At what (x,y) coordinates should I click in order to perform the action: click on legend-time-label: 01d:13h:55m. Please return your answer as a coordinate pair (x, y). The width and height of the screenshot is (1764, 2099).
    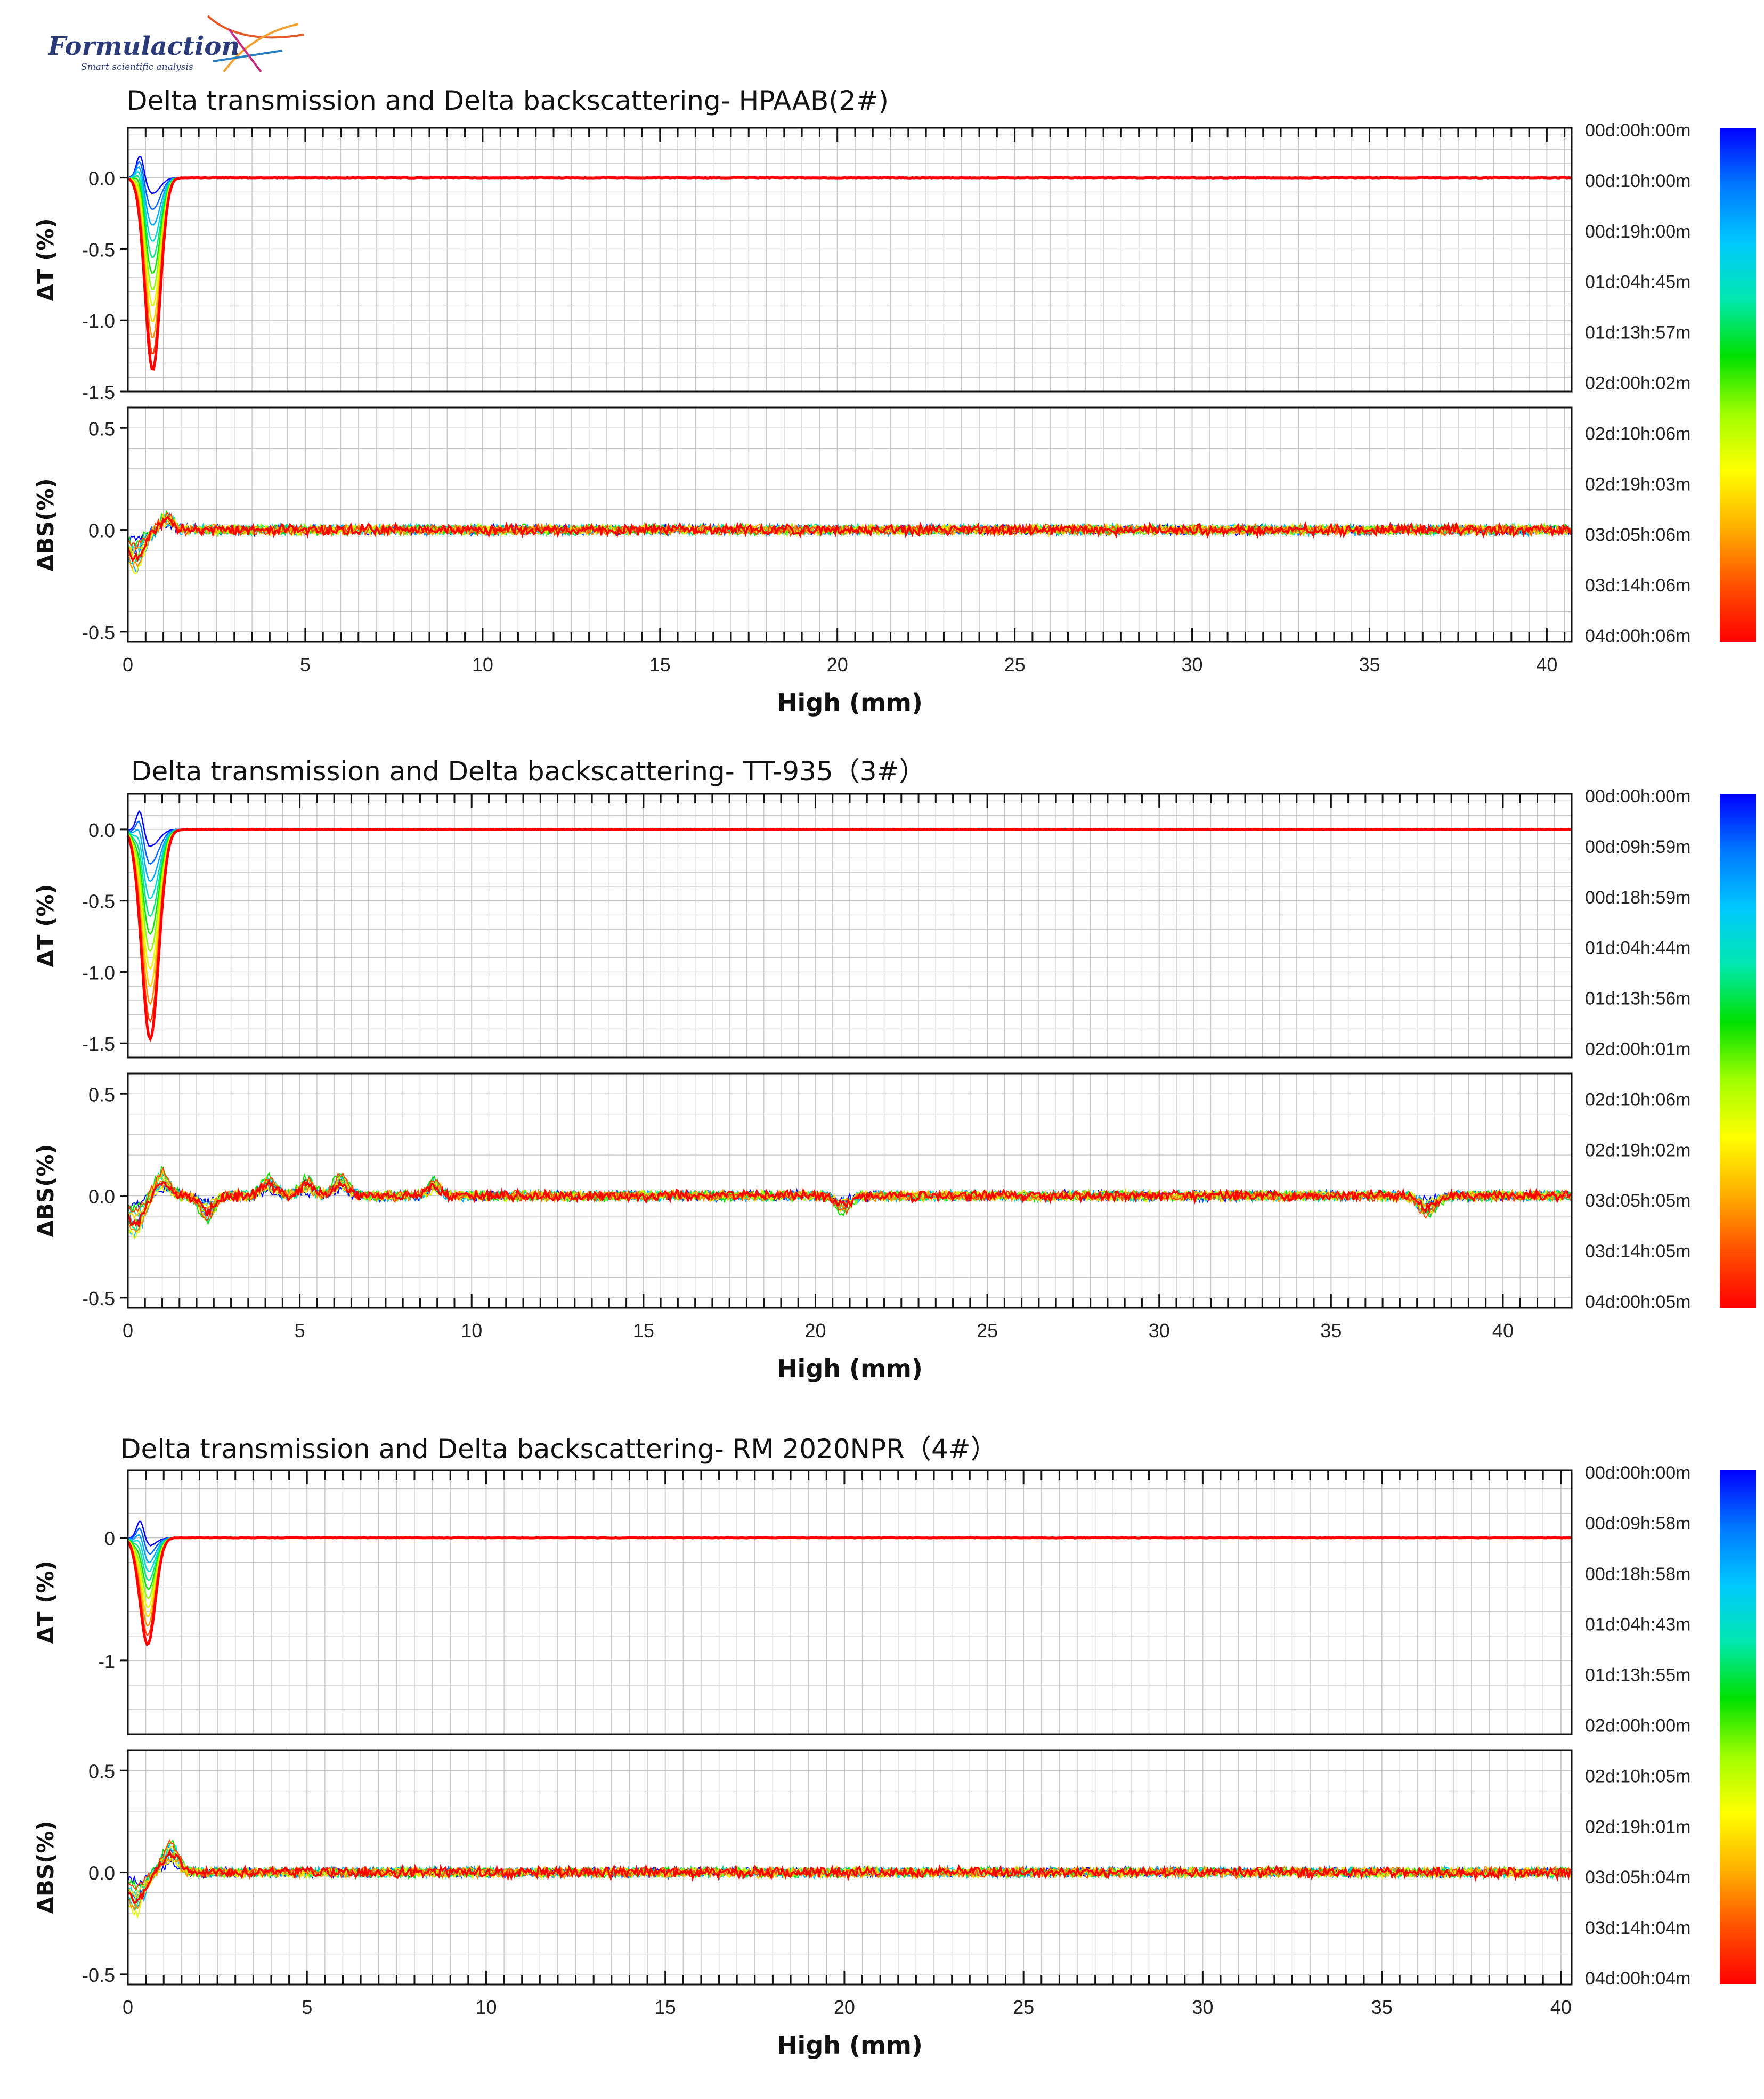
    Looking at the image, I should click on (1638, 1675).